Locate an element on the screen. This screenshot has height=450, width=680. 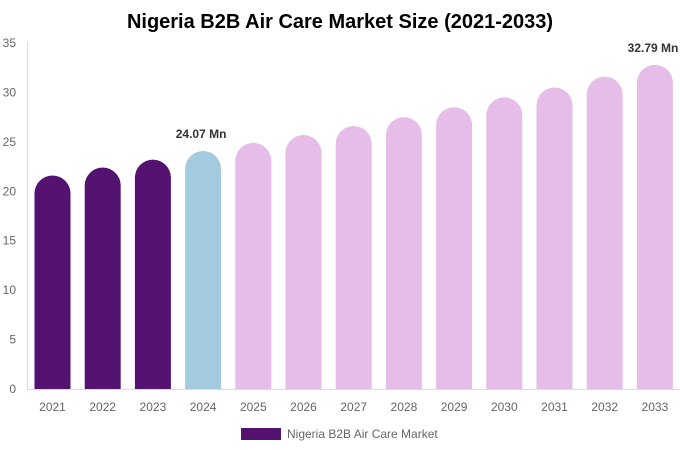
bar-2026 is located at coordinates (303, 261).